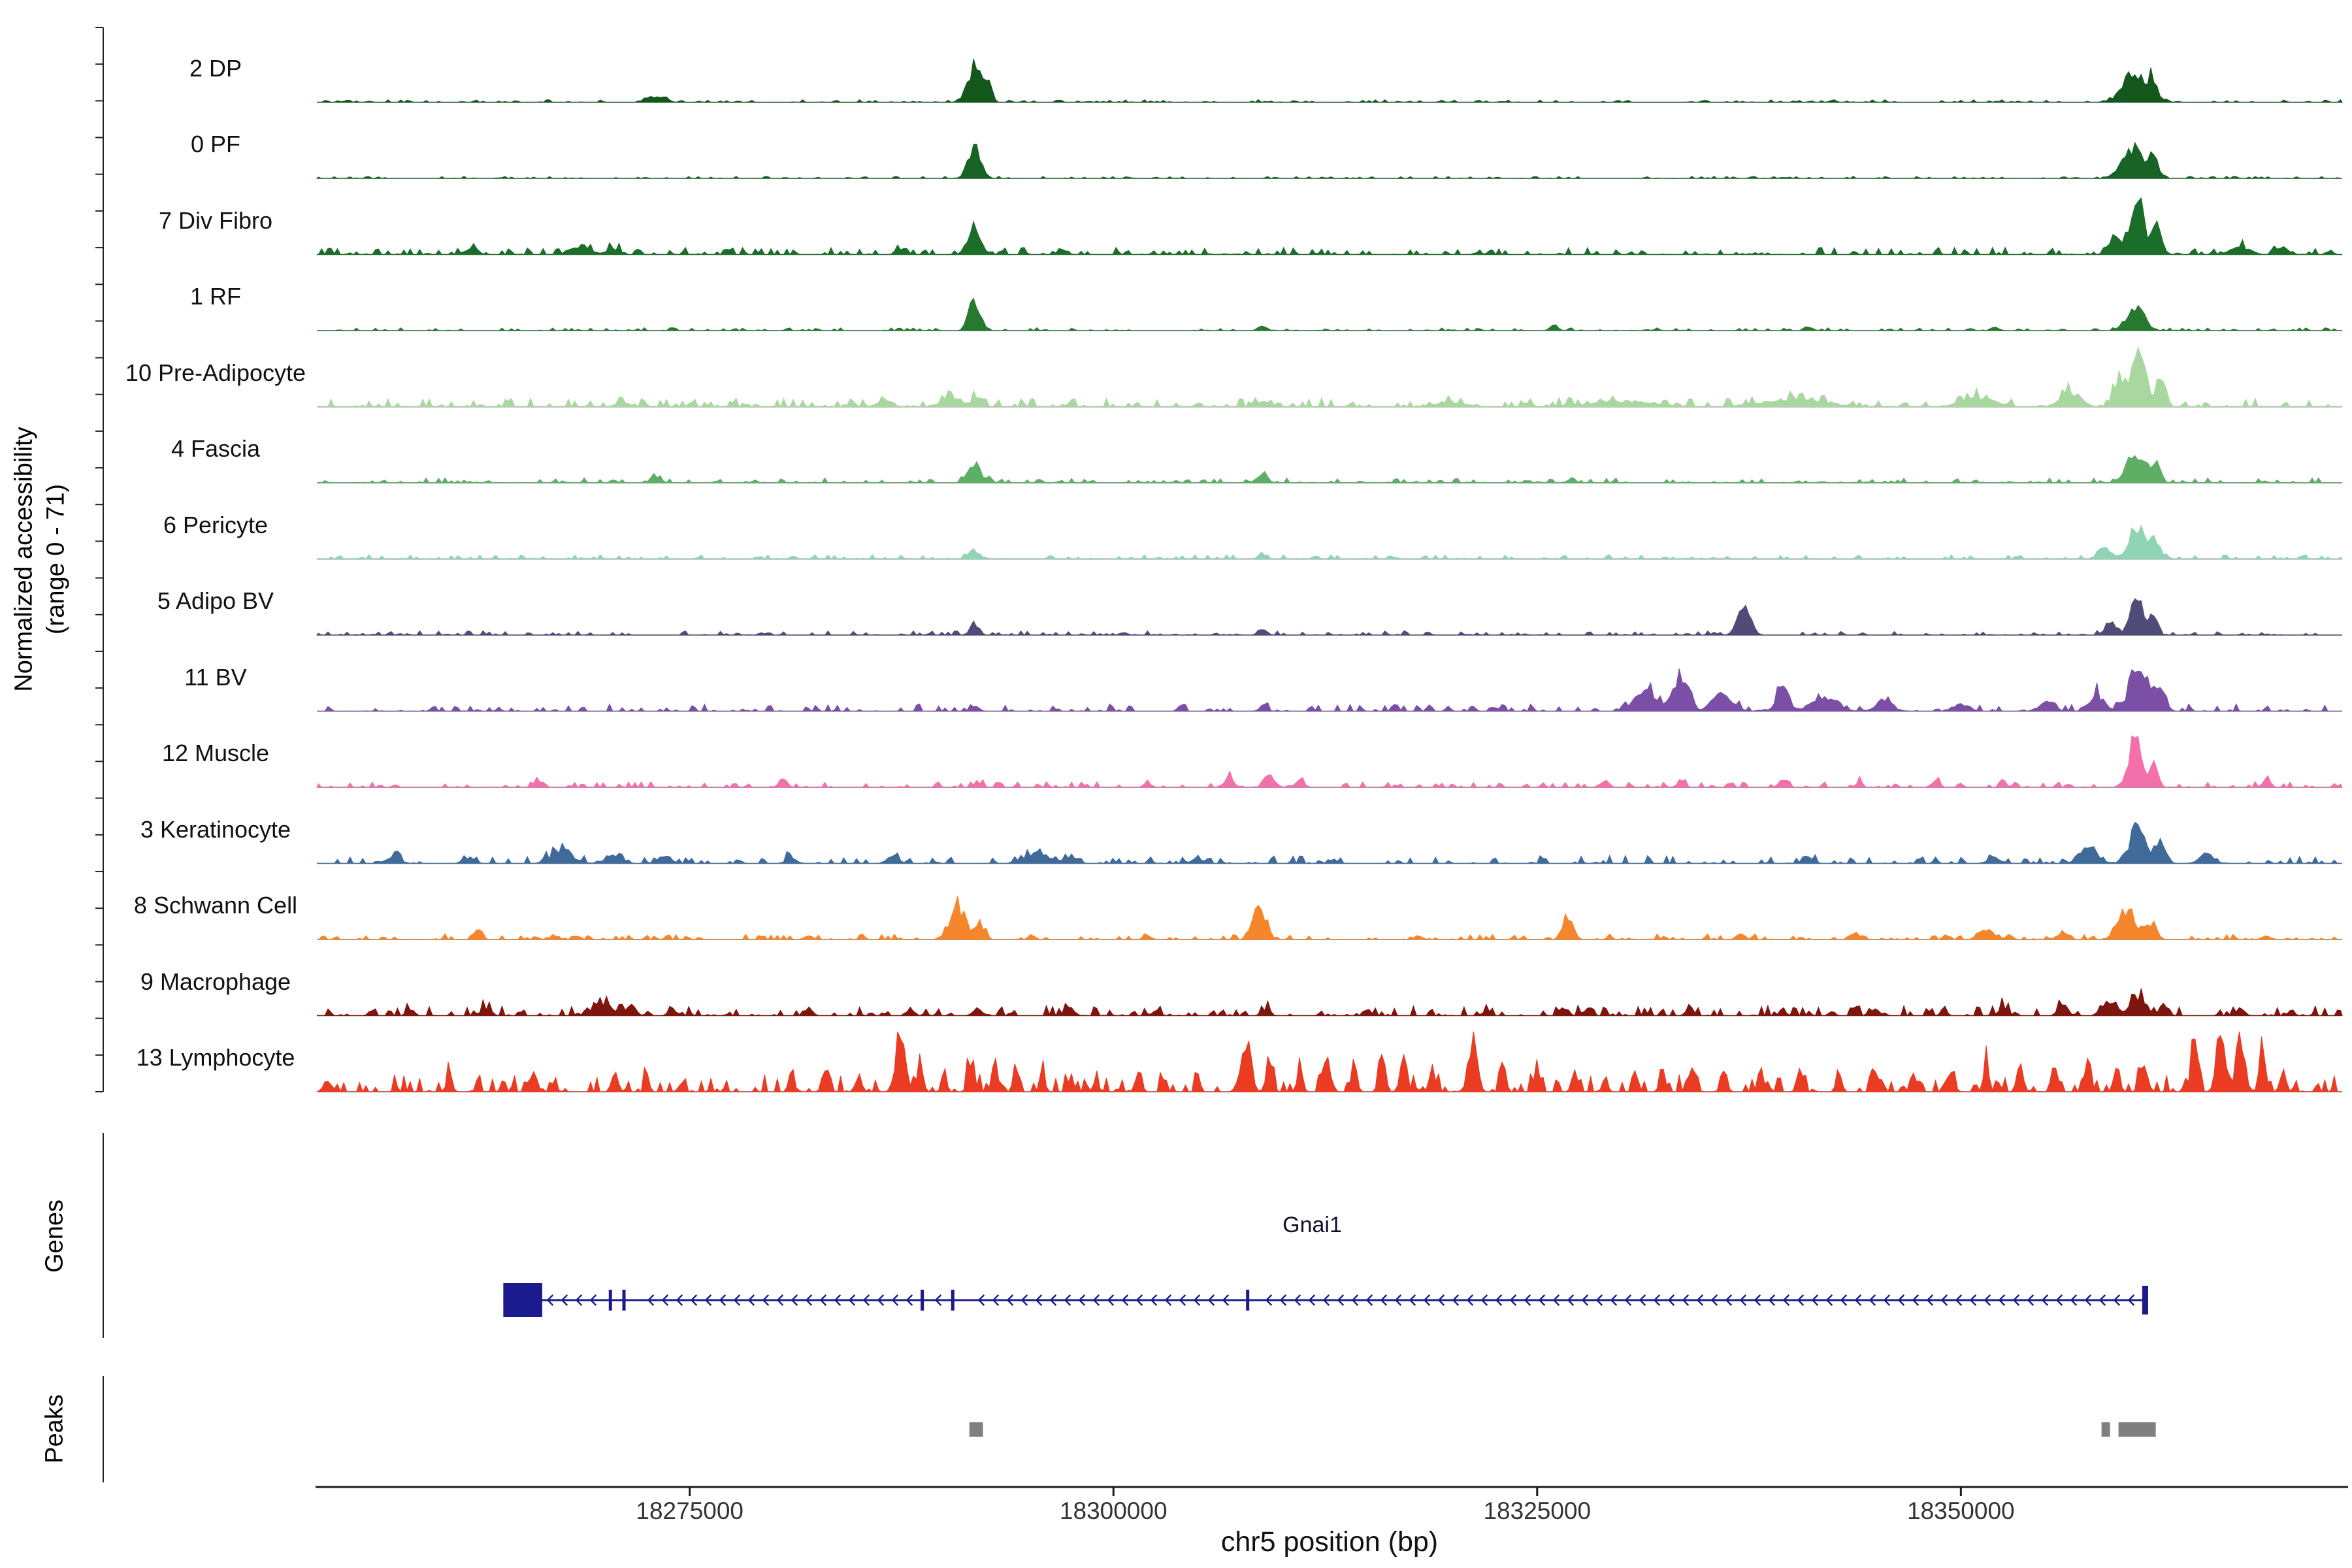 The width and height of the screenshot is (2352, 1568). I want to click on track-label: 13 Lymphocyte, so click(215, 1057).